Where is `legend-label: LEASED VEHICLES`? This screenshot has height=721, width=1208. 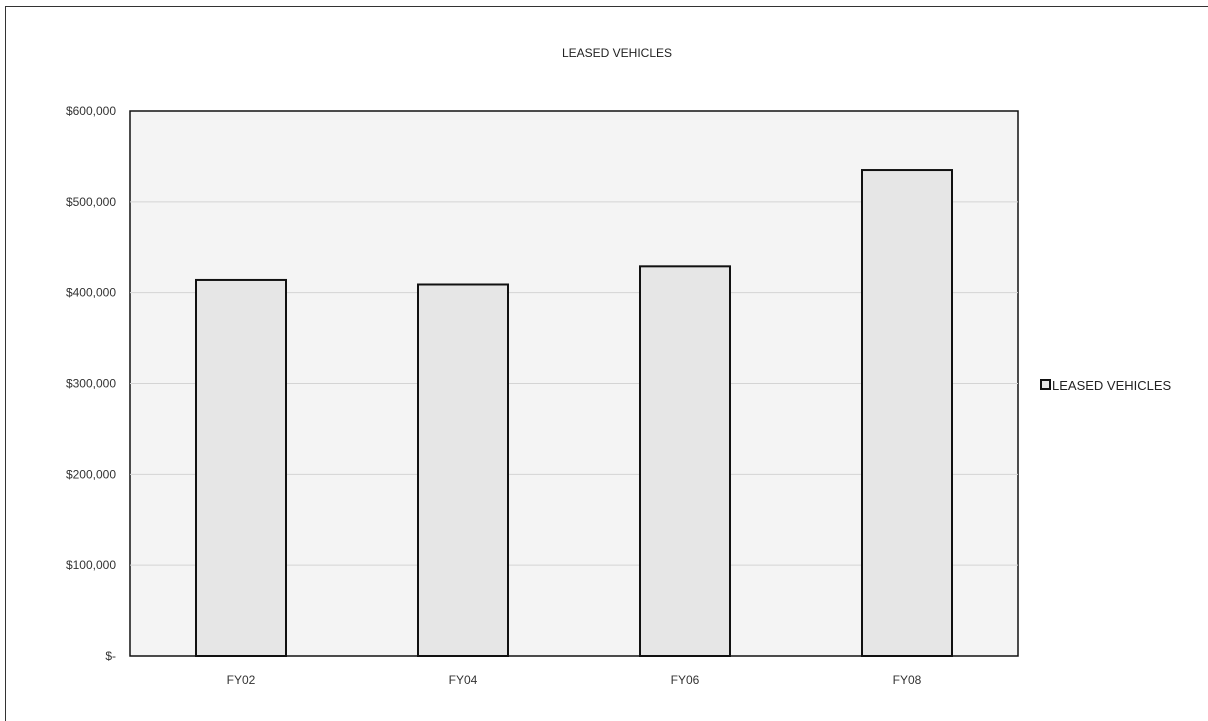
legend-label: LEASED VEHICLES is located at coordinates (1112, 385).